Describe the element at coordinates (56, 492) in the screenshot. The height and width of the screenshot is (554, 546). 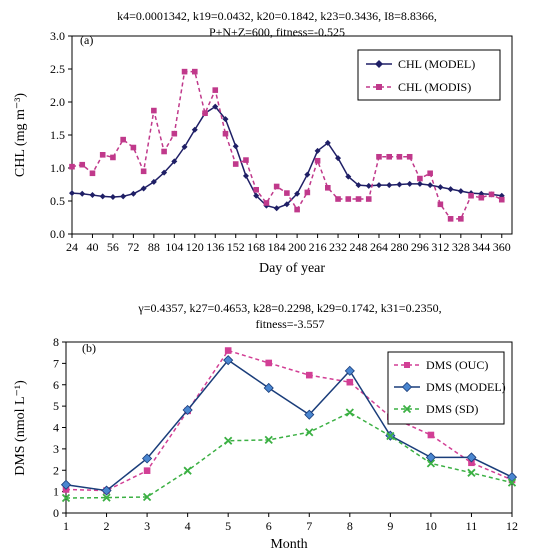
I see `y-tick-label: 1` at that location.